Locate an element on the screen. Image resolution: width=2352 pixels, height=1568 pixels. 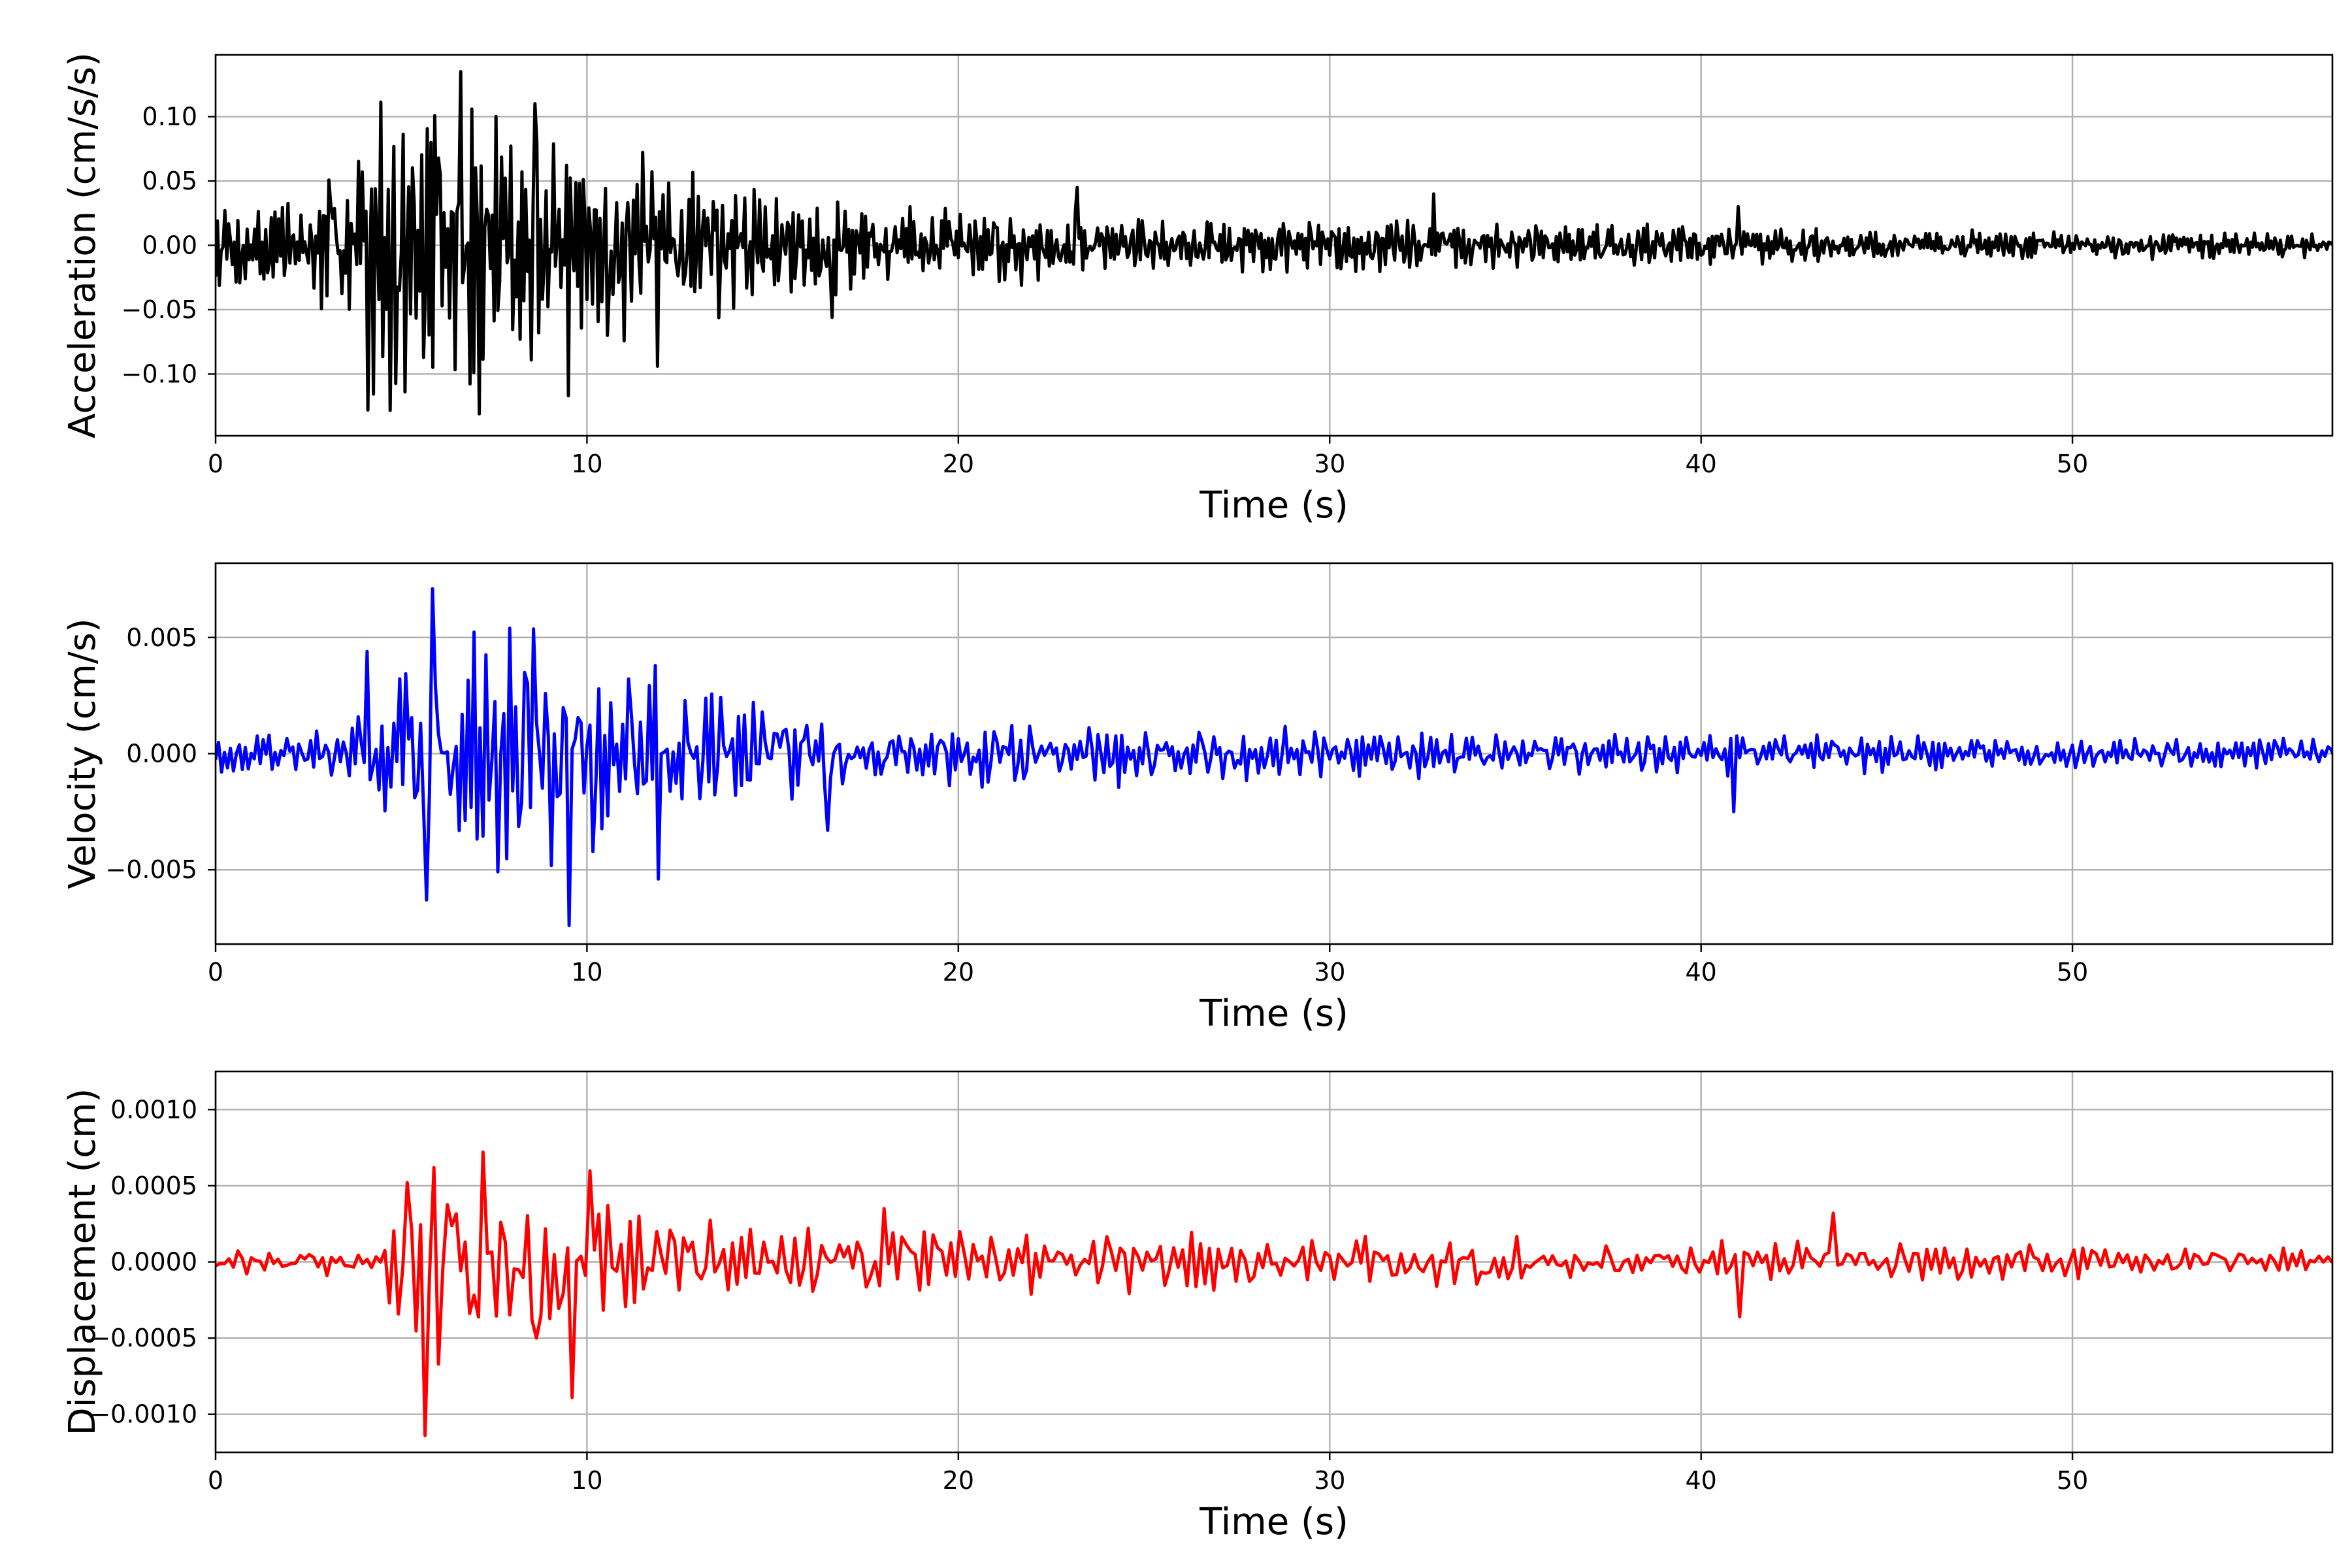
acceleration-x-tick-label: 30 is located at coordinates (1329, 463).